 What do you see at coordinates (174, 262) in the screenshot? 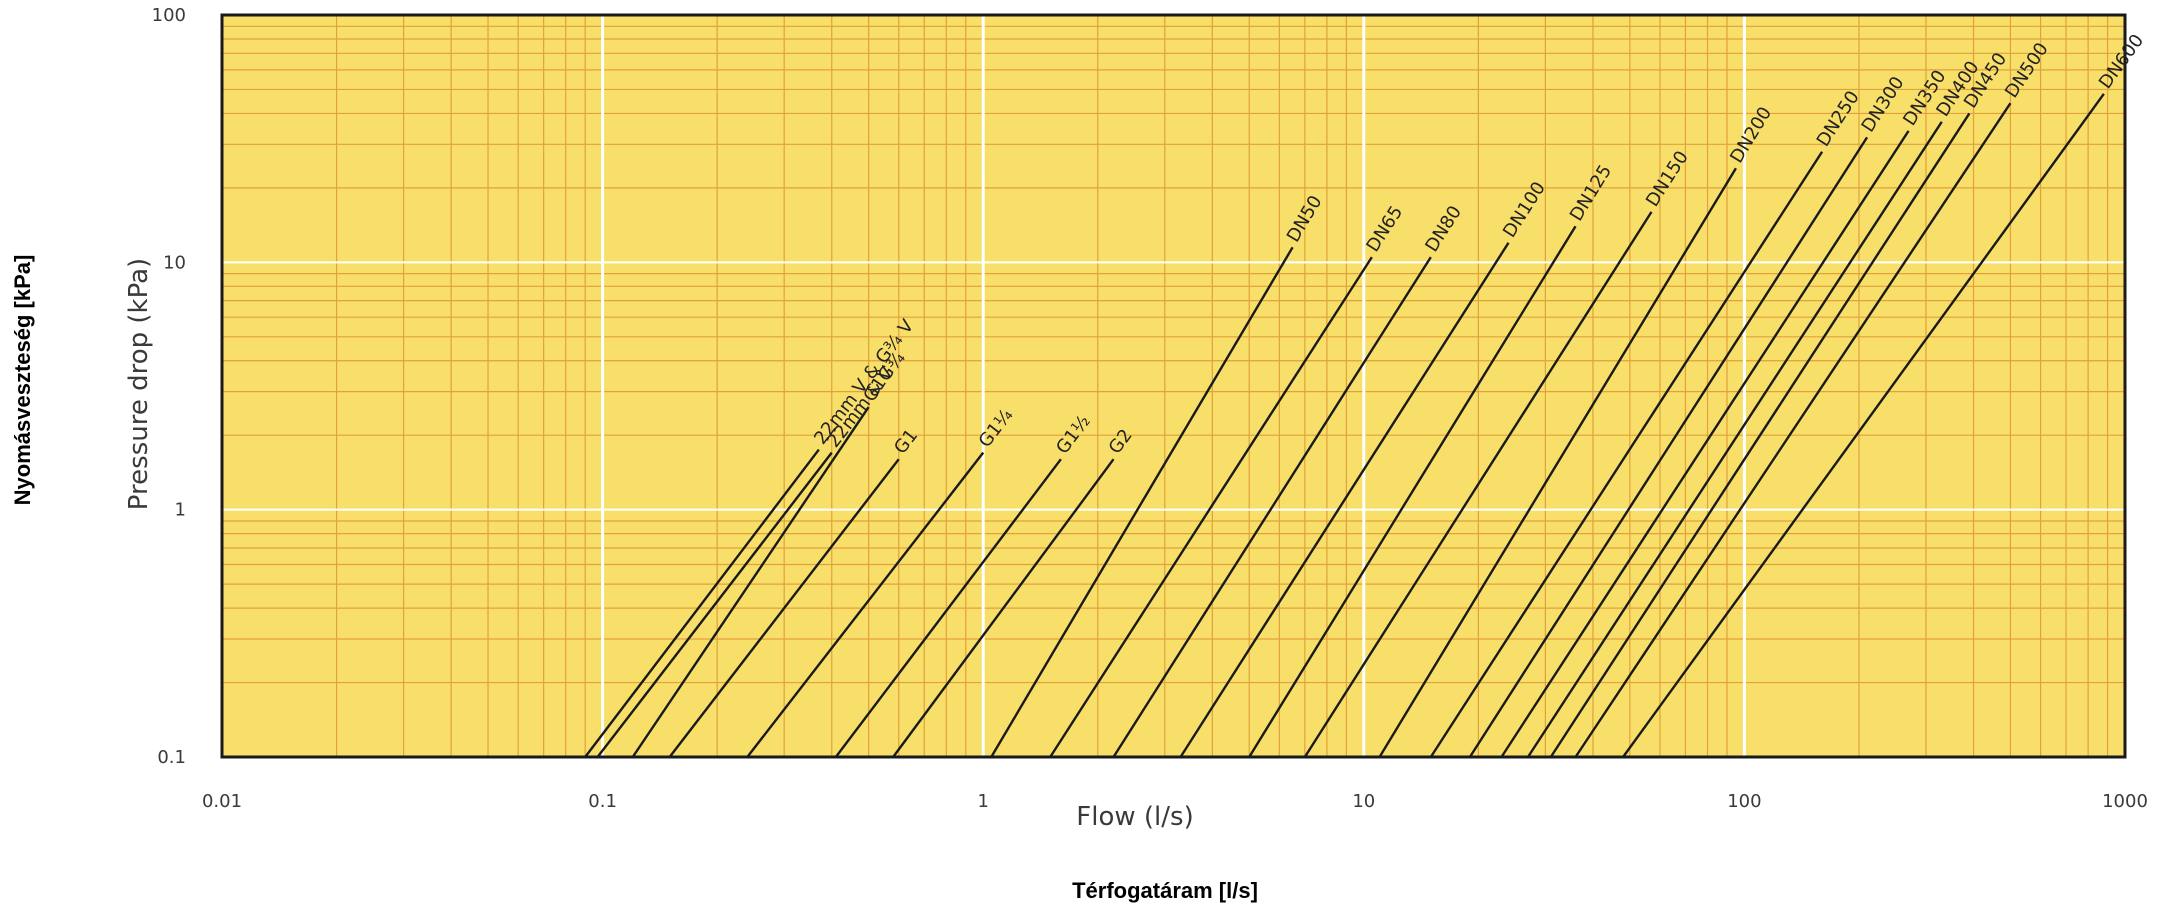
I see `y-tick-label: 10` at bounding box center [174, 262].